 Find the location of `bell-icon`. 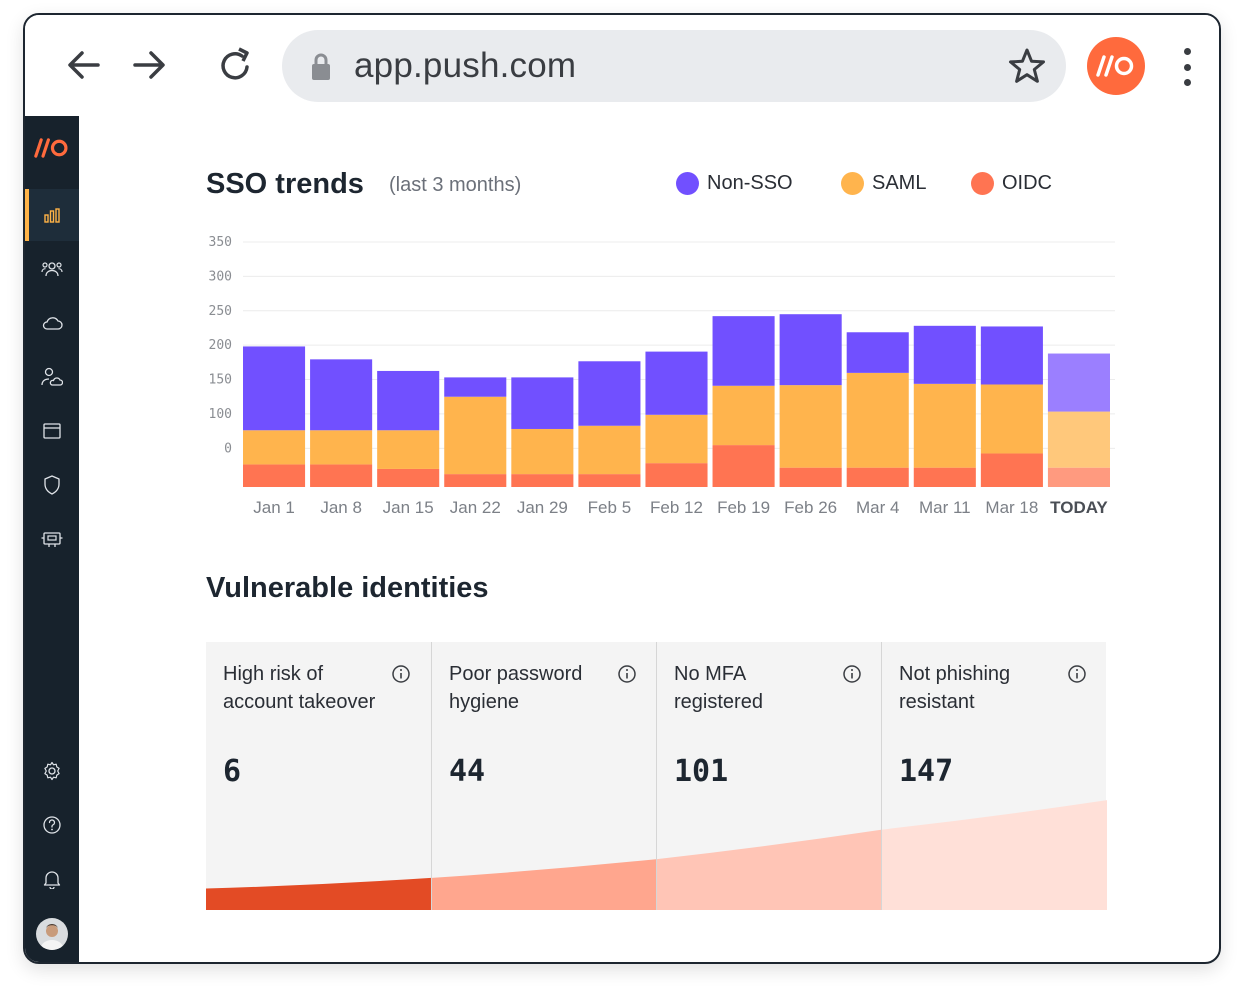

bell-icon is located at coordinates (52, 880).